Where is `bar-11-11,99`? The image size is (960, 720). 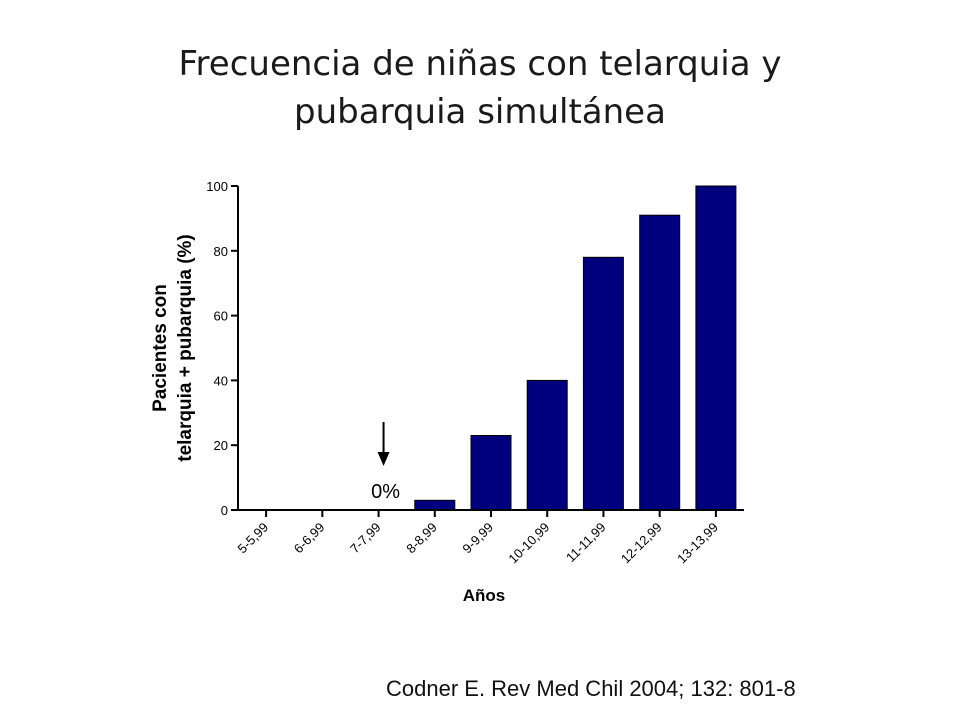 bar-11-11,99 is located at coordinates (603, 383).